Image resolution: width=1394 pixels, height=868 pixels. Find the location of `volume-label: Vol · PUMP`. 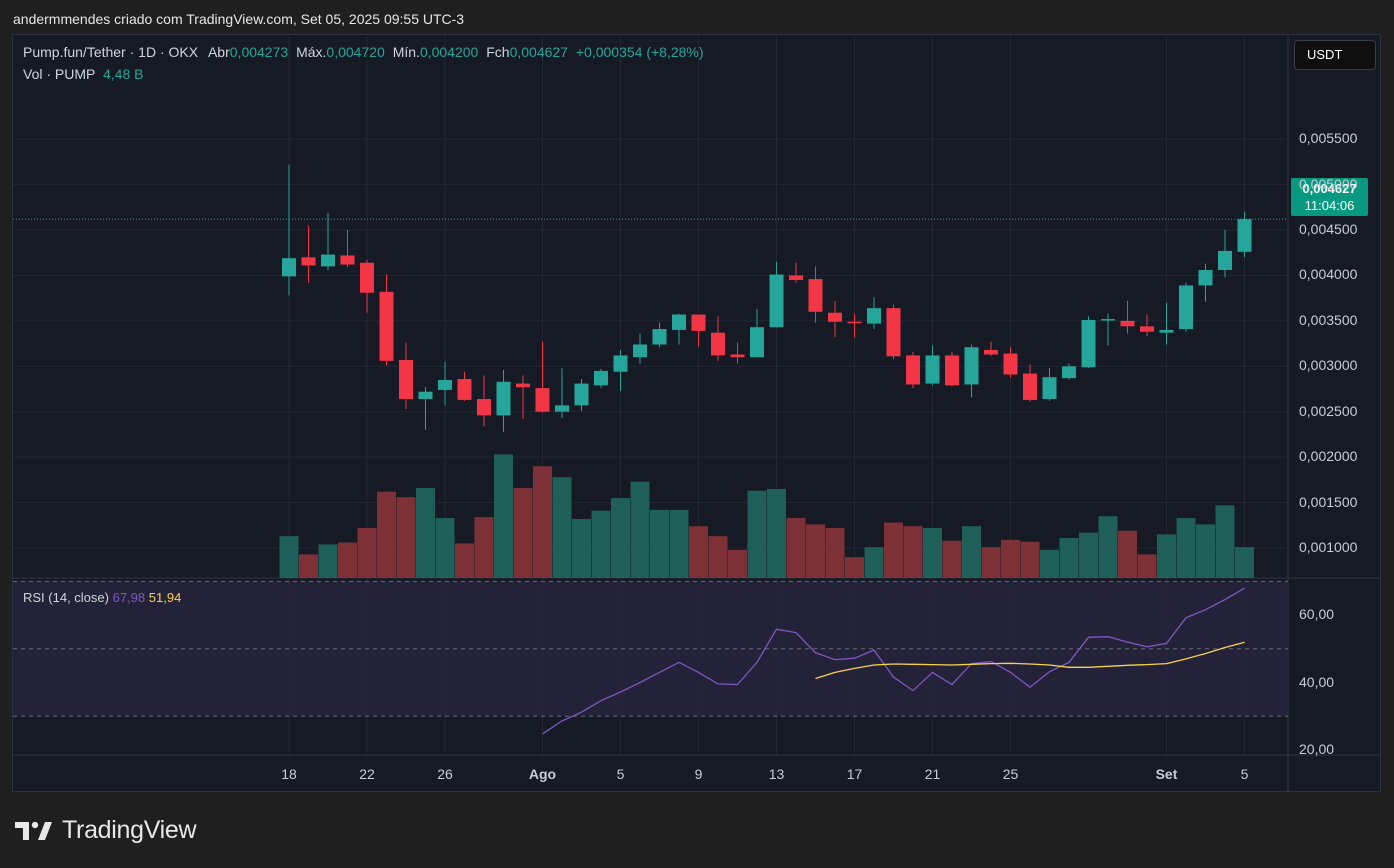

volume-label: Vol · PUMP is located at coordinates (59, 74).